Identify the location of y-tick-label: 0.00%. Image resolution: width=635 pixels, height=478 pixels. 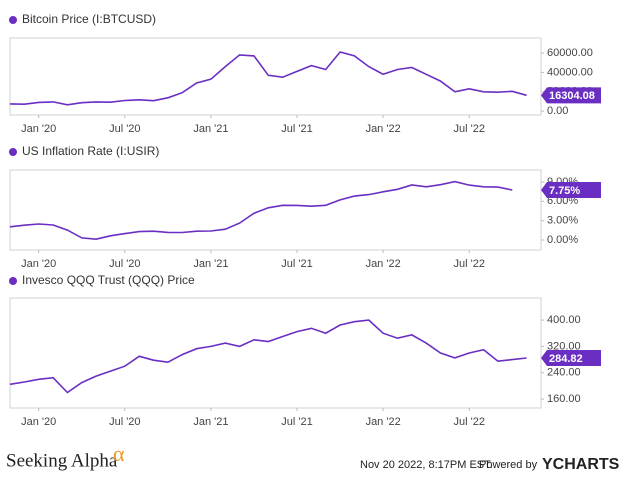
(562, 240).